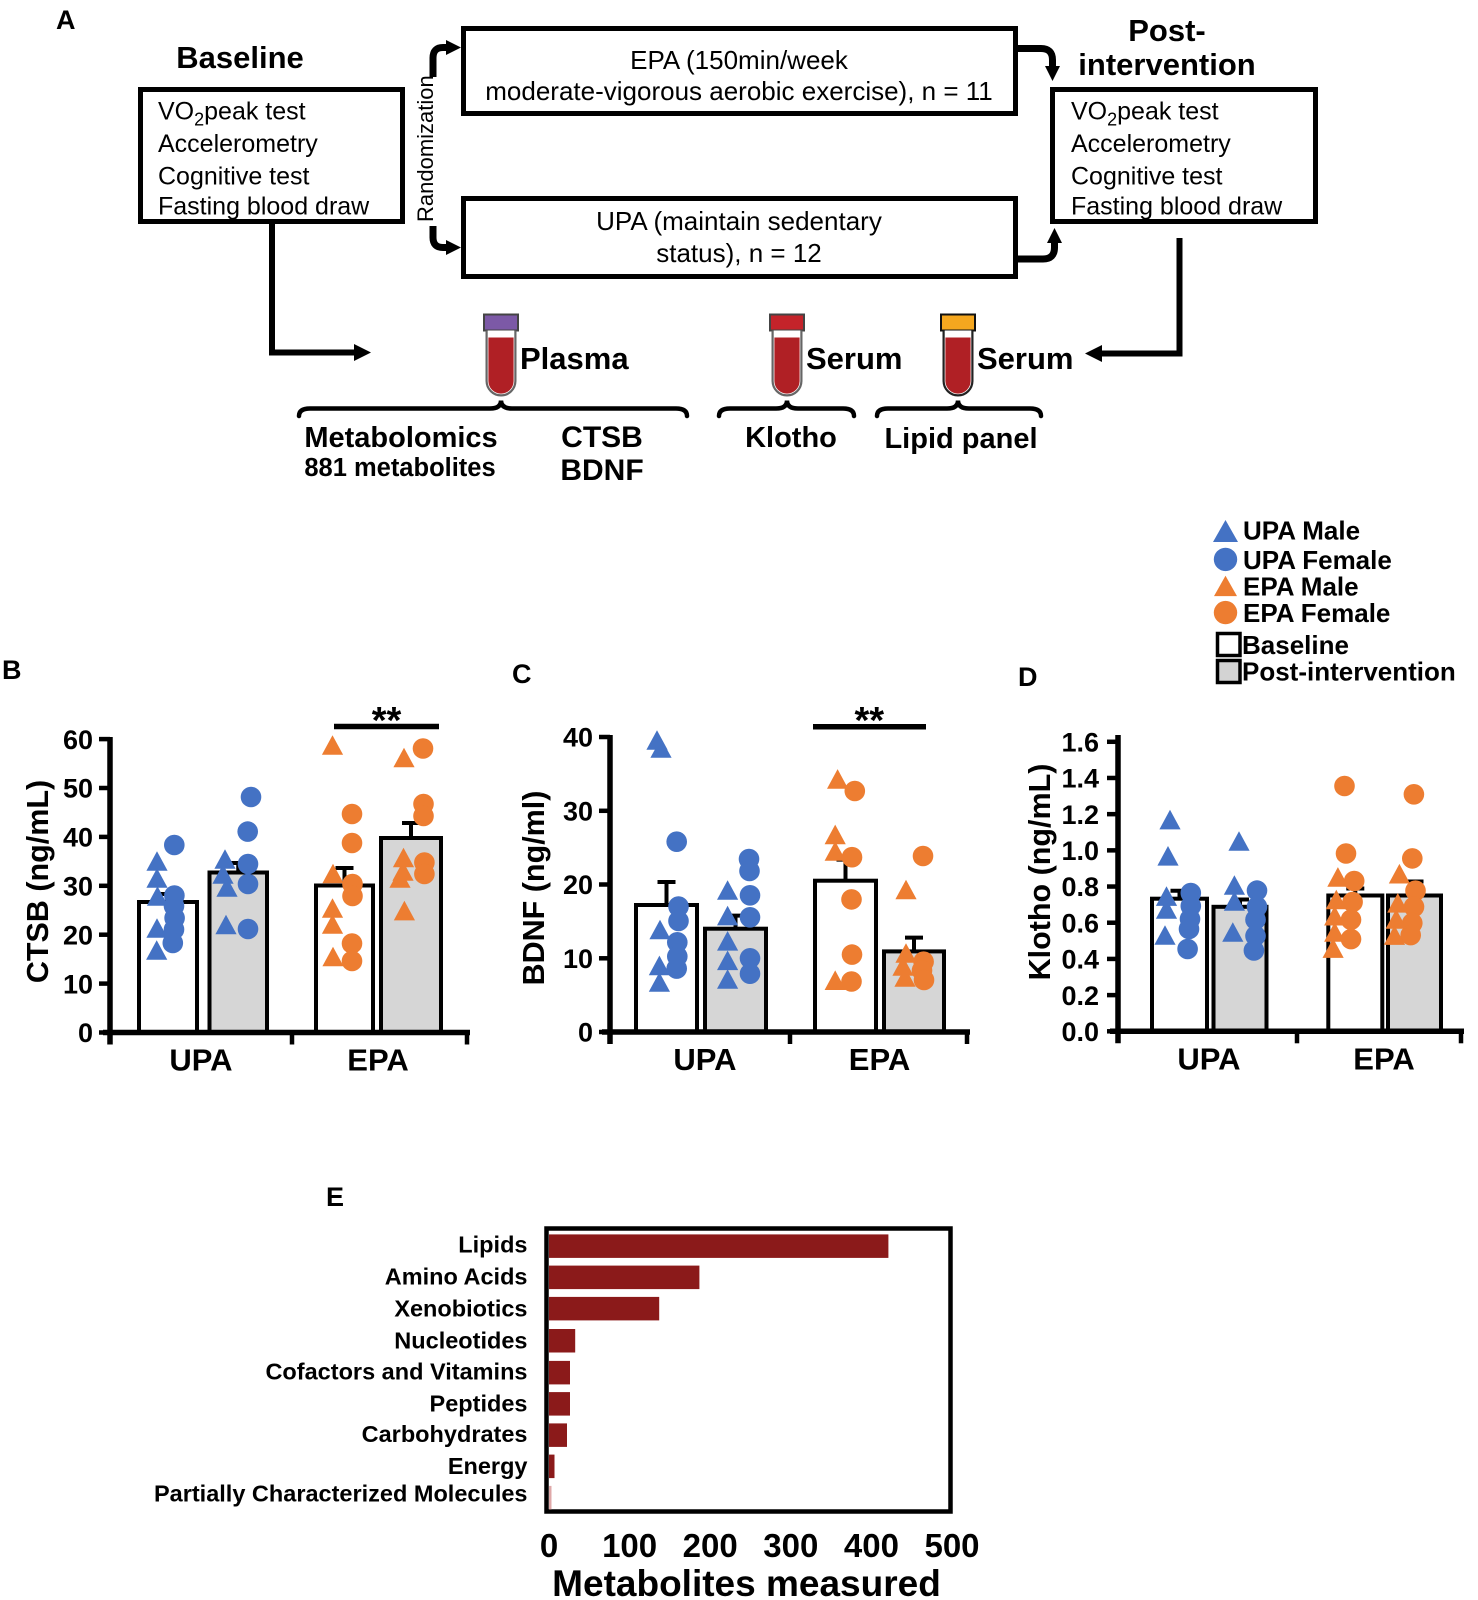 This screenshot has width=1478, height=1600. I want to click on svg-text: C, so click(522, 674).